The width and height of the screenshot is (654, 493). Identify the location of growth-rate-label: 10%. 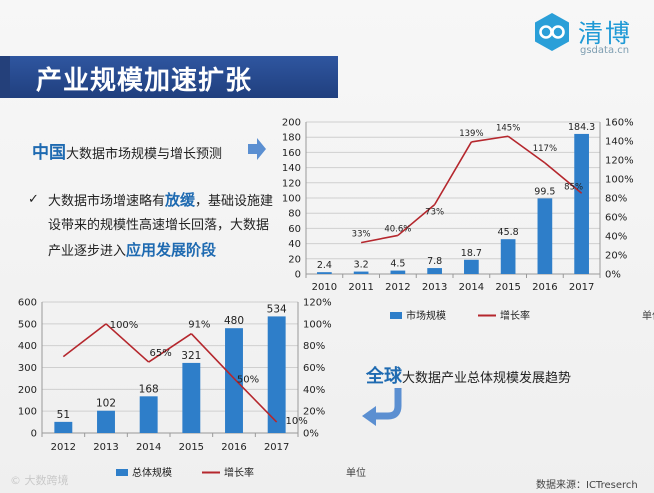
(297, 421).